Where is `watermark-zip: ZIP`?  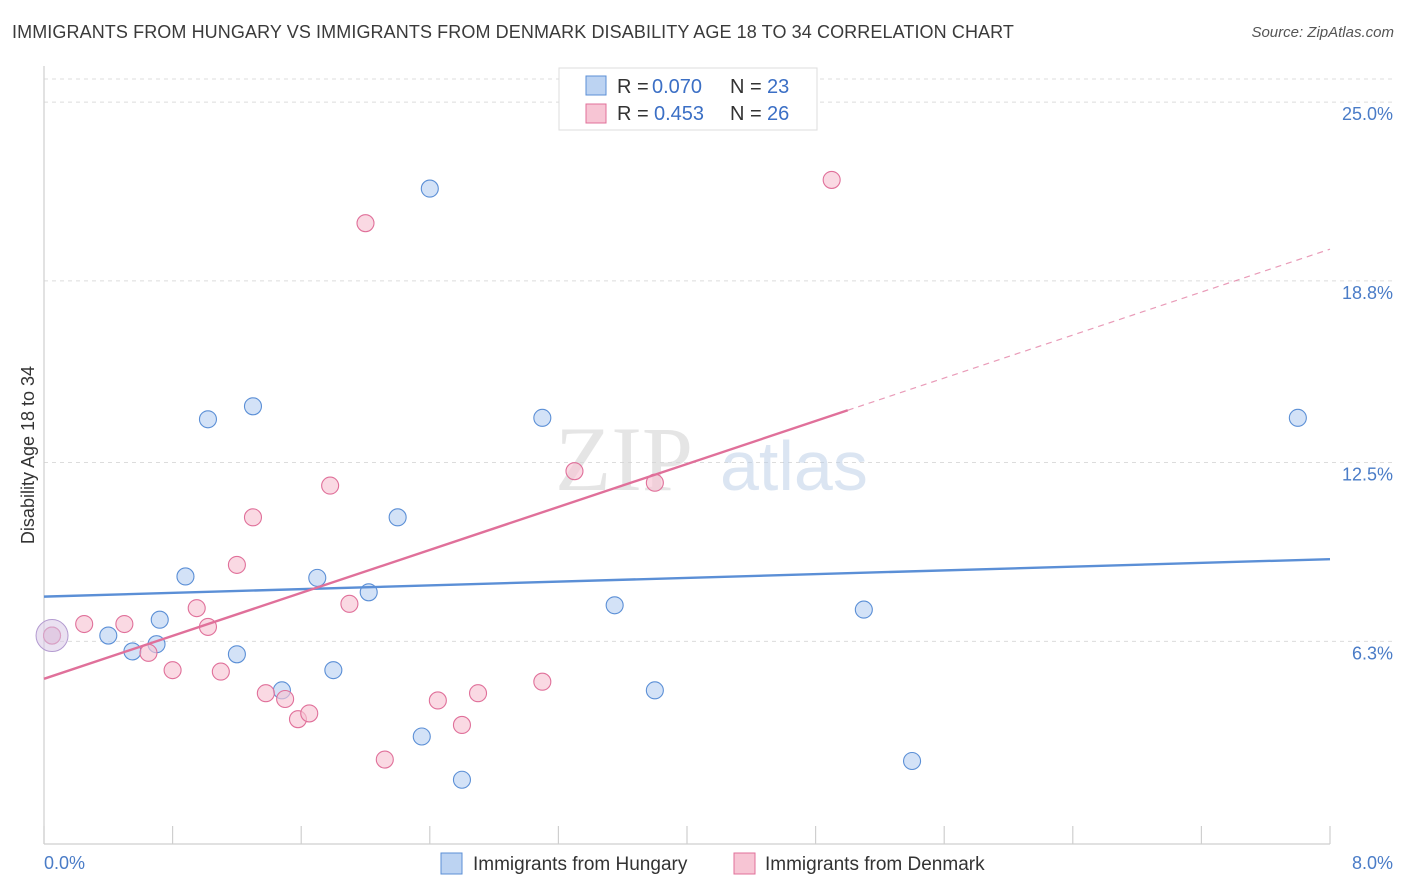 watermark-zip: ZIP is located at coordinates (624, 459).